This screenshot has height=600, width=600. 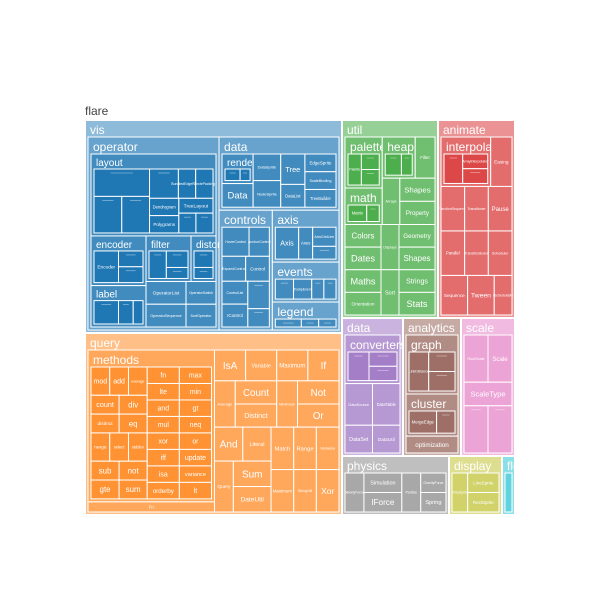 I want to click on treemap-node-dateutil, so click(x=252, y=499).